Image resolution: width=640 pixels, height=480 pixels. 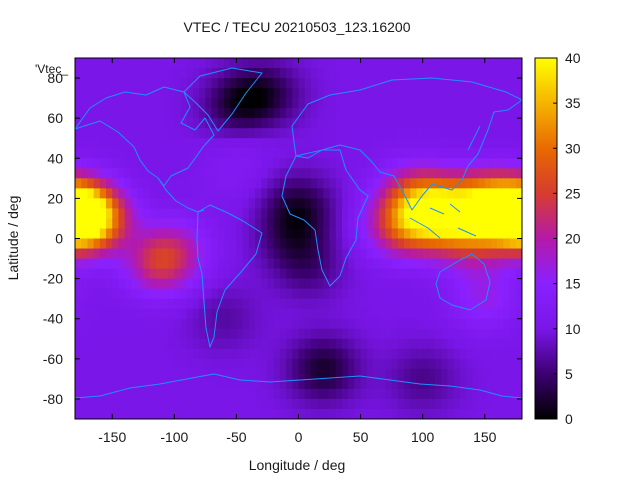 What do you see at coordinates (55, 158) in the screenshot?
I see `y-tick-label: 40` at bounding box center [55, 158].